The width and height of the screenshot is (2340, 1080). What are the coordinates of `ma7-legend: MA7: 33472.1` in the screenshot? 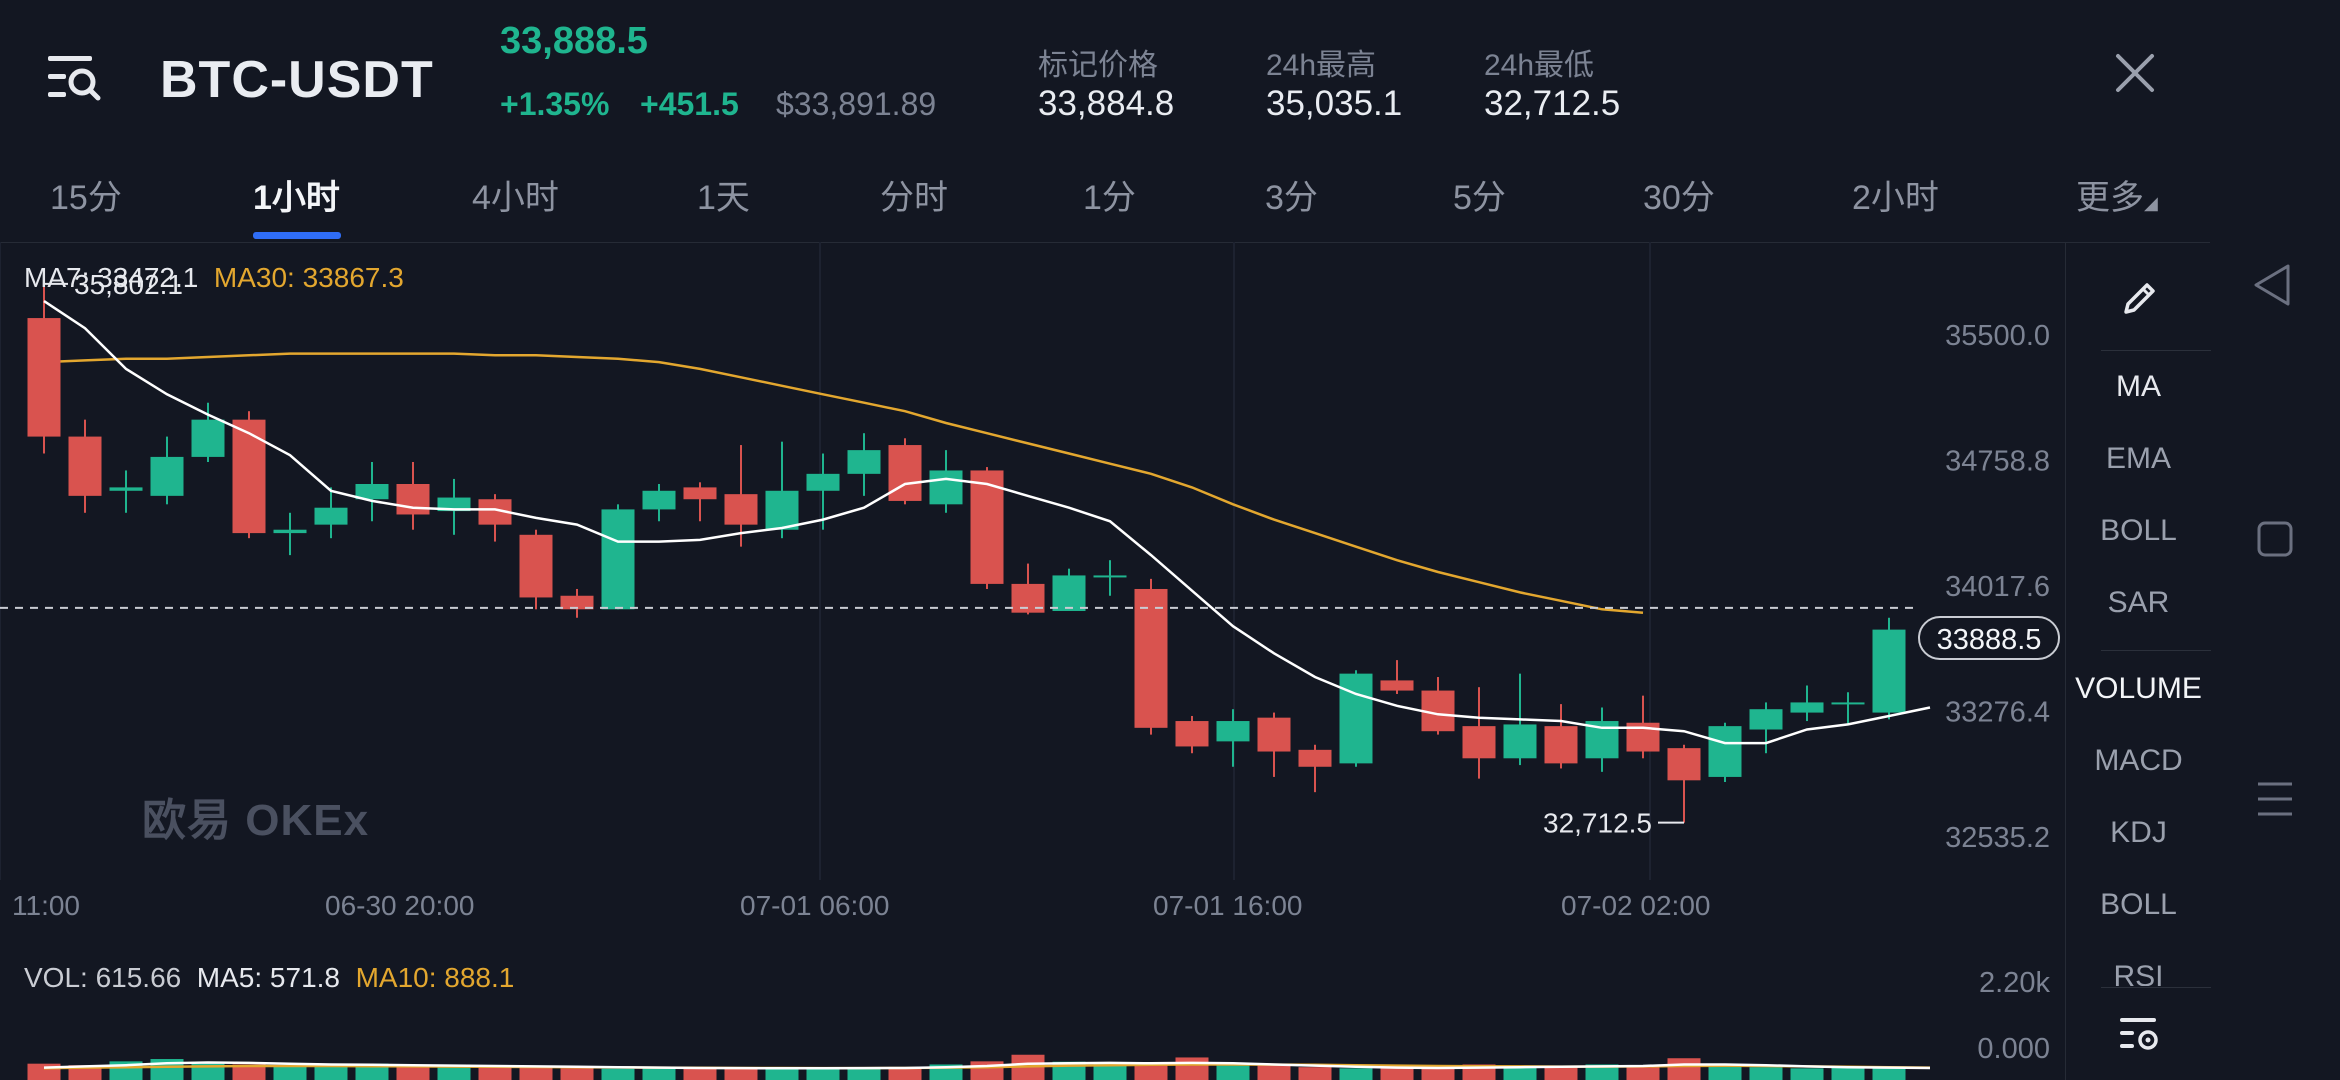 It's located at (111, 277).